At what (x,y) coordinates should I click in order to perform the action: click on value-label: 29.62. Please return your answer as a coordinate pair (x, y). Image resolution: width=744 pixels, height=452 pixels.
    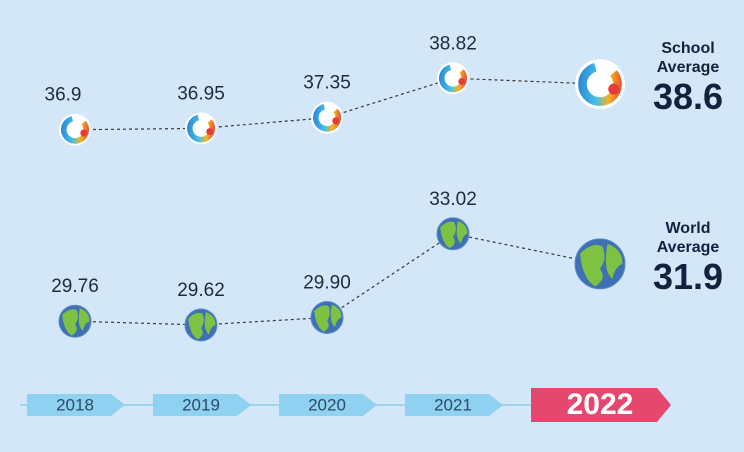
    Looking at the image, I should click on (201, 290).